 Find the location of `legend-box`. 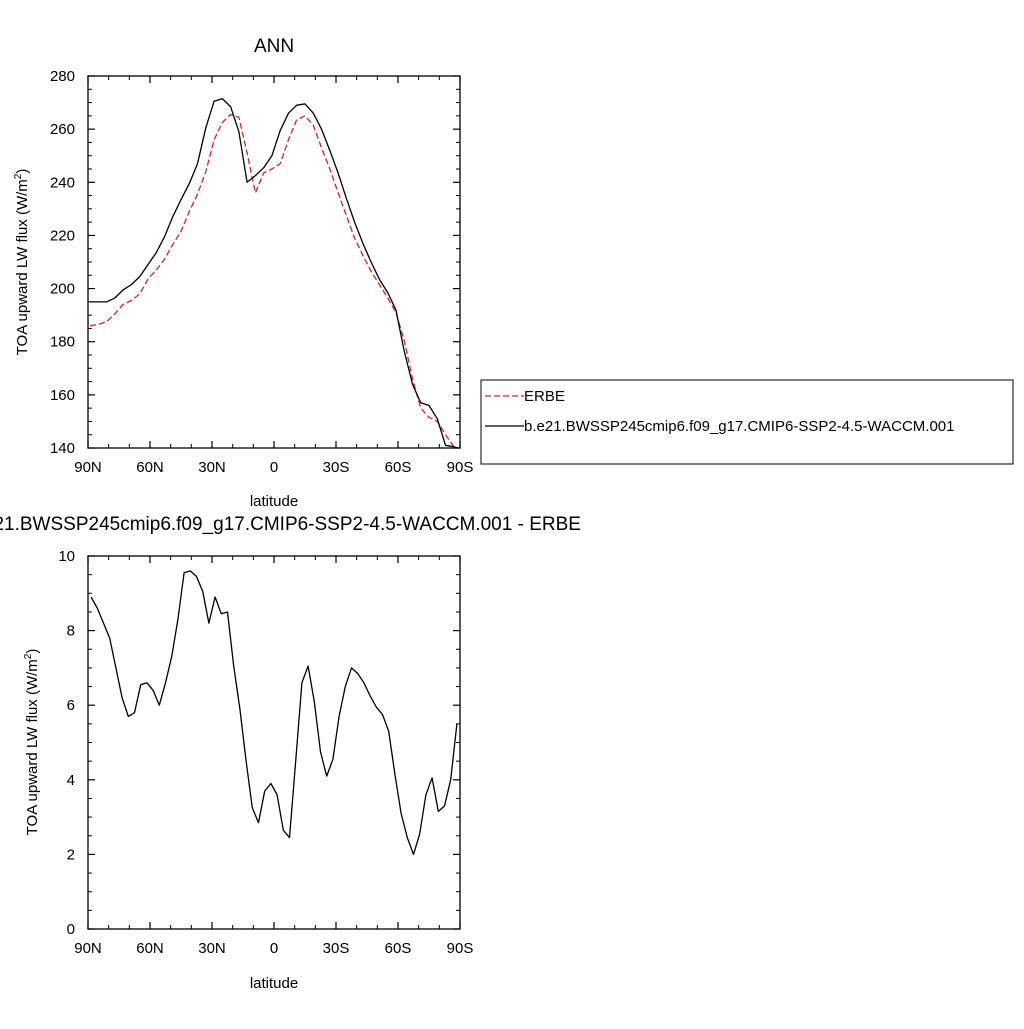

legend-box is located at coordinates (747, 422).